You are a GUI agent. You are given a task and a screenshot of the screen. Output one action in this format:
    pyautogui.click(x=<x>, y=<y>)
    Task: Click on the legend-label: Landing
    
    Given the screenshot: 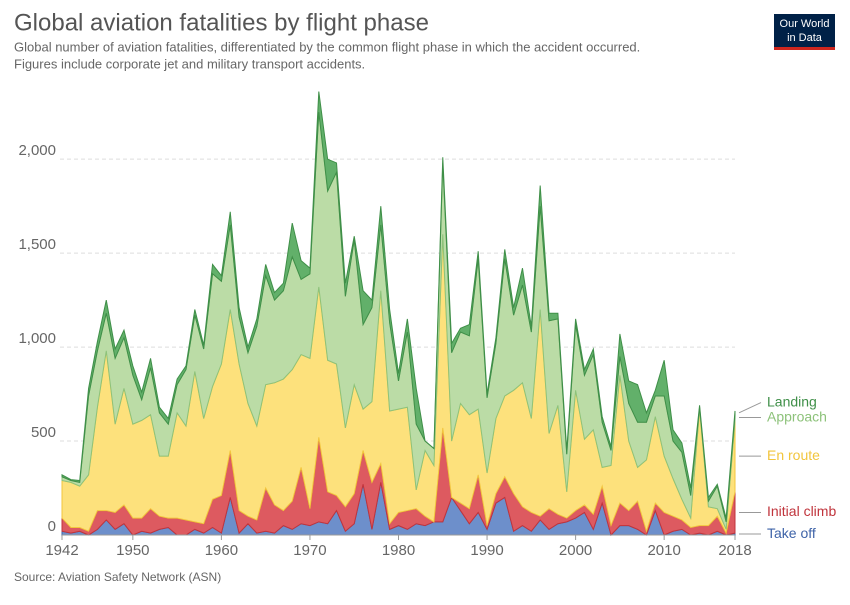 What is the action you would take?
    pyautogui.click(x=792, y=401)
    